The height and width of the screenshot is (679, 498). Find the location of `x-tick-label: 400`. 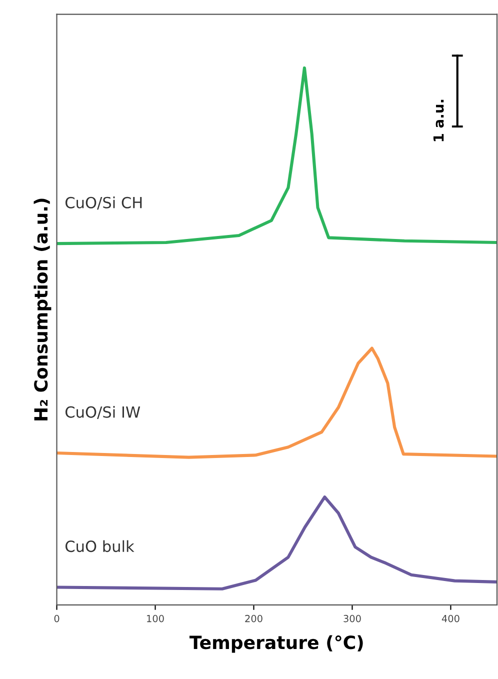

x-tick-label: 400 is located at coordinates (451, 618).